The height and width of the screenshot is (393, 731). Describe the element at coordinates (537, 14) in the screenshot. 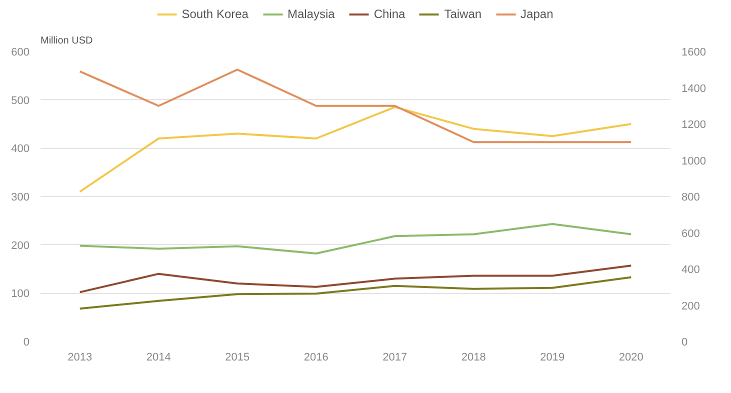

I see `legend-label: Japan` at that location.